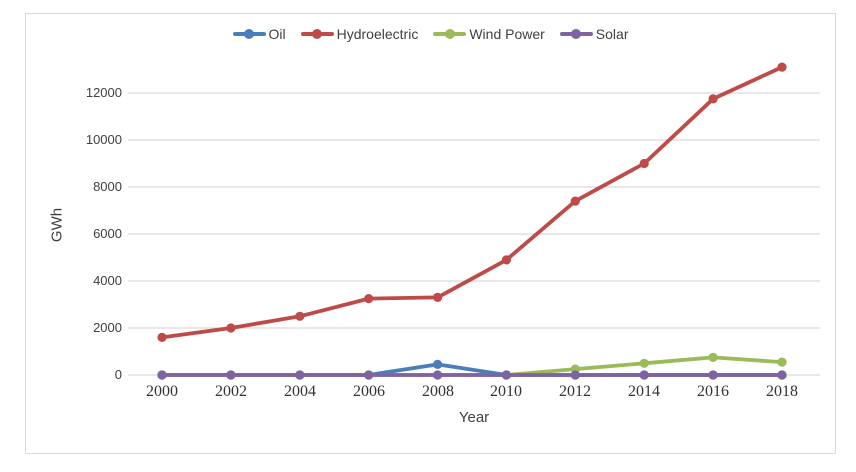  I want to click on series-point-wind-power-2018, so click(782, 362).